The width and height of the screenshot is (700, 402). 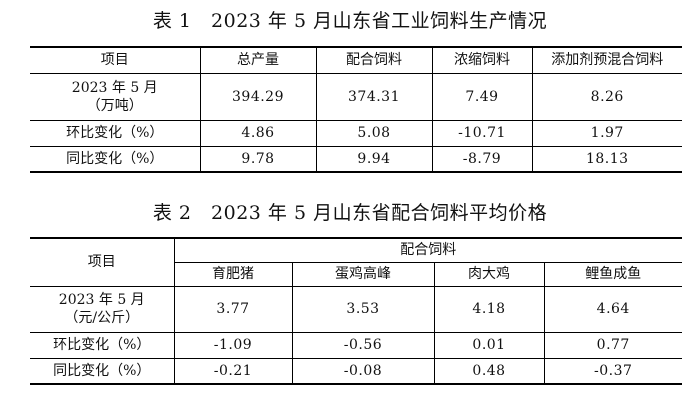 I want to click on header-cell: 总产量, so click(x=258, y=60).